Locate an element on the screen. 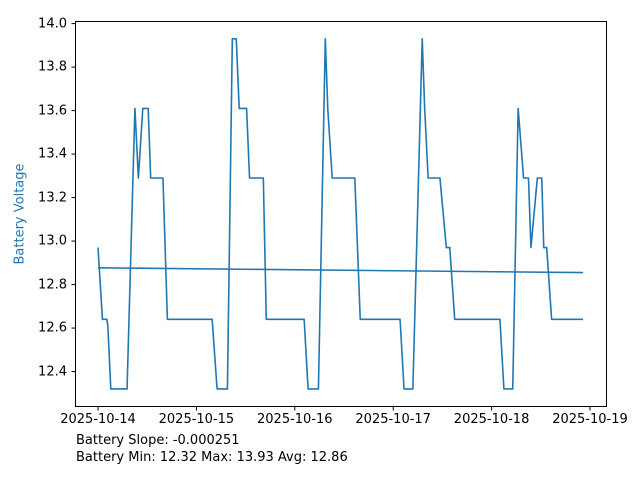 Image resolution: width=640 pixels, height=480 pixels. y-tick-label: 13.0 is located at coordinates (52, 241).